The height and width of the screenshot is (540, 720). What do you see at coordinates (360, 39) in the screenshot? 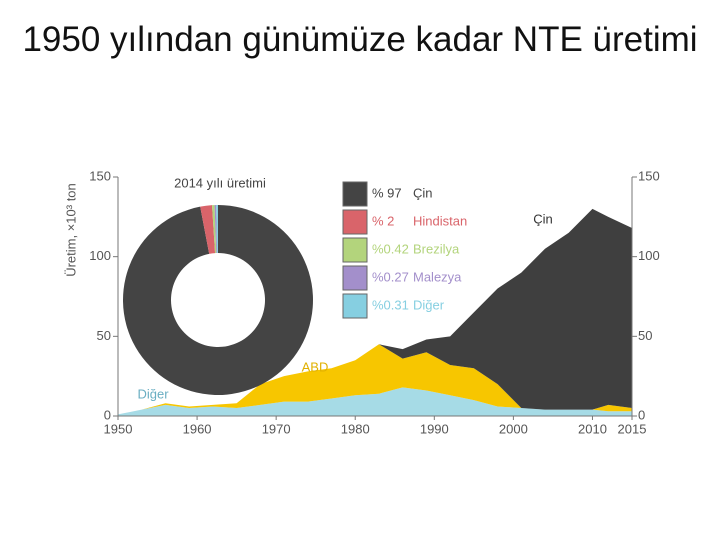
I see `slide-title: 1950 yılından günümüze kadar NTE üretimi` at bounding box center [360, 39].